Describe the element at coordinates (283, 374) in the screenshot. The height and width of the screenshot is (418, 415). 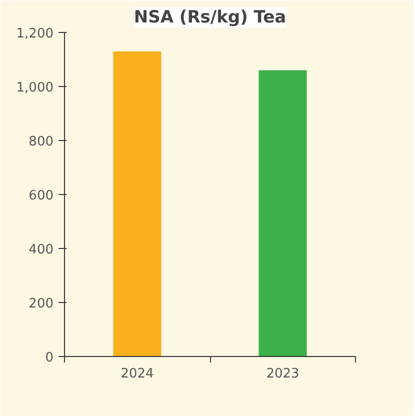
I see `x-tick-label: 2023` at that location.